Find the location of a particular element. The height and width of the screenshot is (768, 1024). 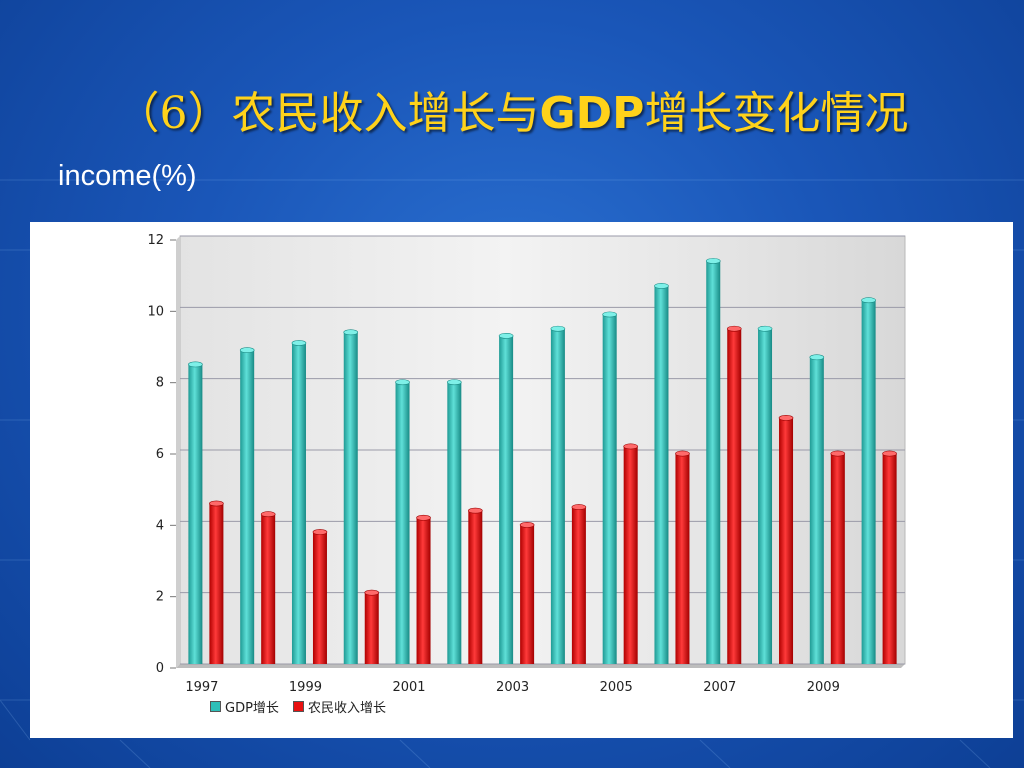

bar-top-income-2005 is located at coordinates (630, 446).